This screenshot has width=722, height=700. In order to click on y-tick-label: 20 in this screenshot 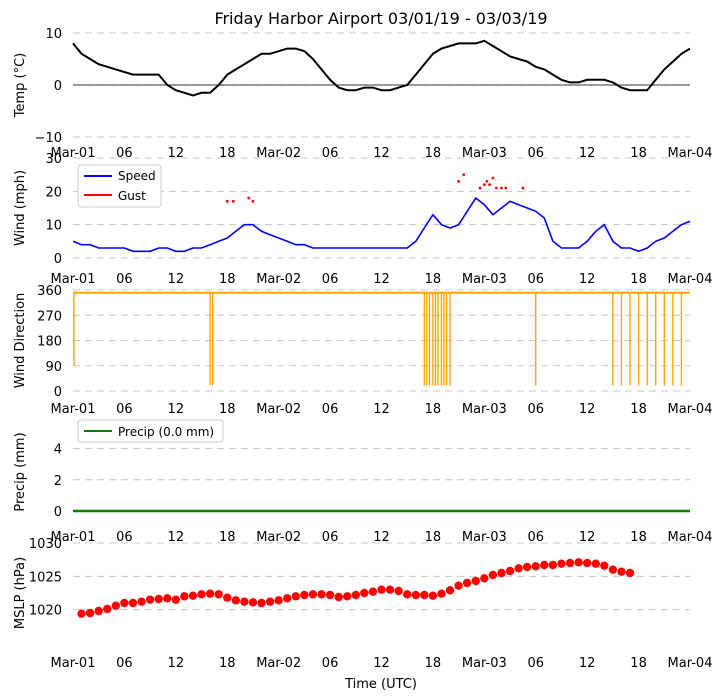, I will do `click(53, 192)`.